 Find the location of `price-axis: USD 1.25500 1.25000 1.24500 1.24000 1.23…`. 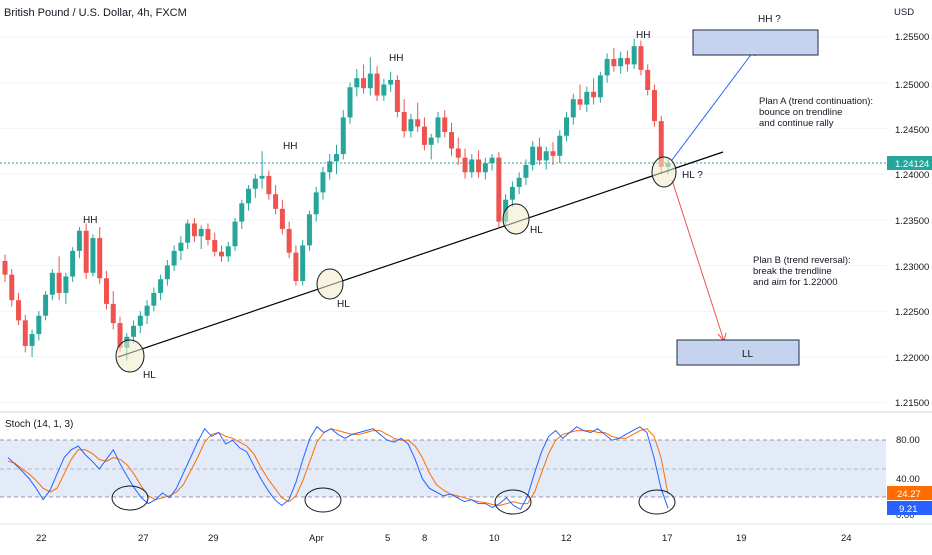

price-axis: USD 1.25500 1.25000 1.24500 1.24000 1.23… is located at coordinates (911, 208).